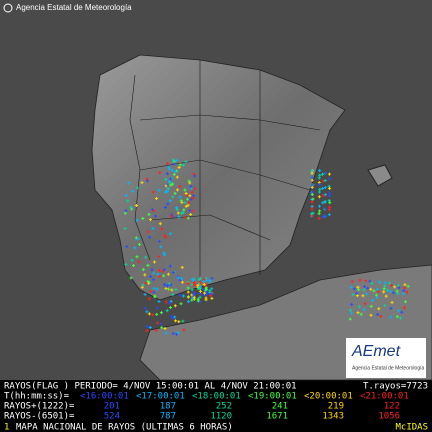  Describe the element at coordinates (124, 427) in the screenshot. I see `footer-title: MAPA NACIONAL DE RAYOS (ULTIMAS 6 HORAS)` at that location.